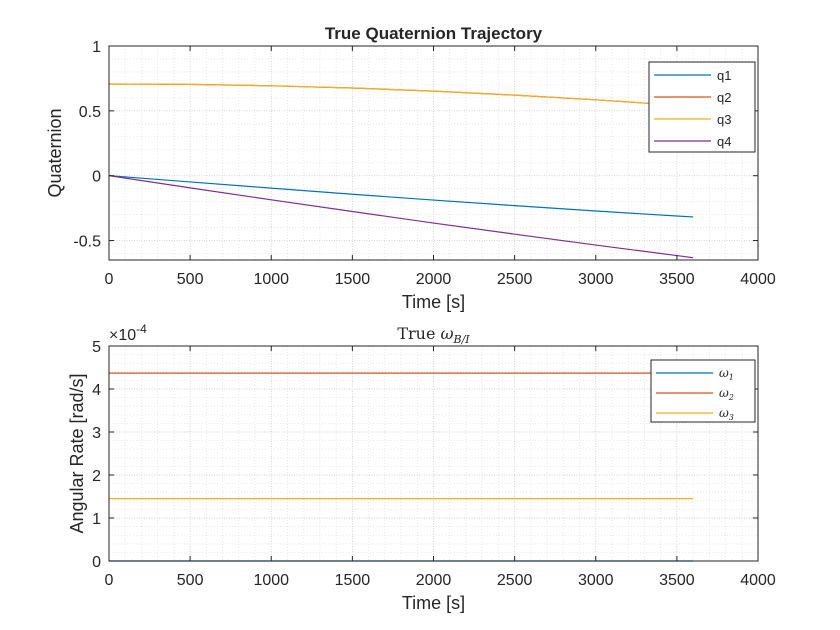  What do you see at coordinates (90, 112) in the screenshot?
I see `y-tick-label: 0.5` at bounding box center [90, 112].